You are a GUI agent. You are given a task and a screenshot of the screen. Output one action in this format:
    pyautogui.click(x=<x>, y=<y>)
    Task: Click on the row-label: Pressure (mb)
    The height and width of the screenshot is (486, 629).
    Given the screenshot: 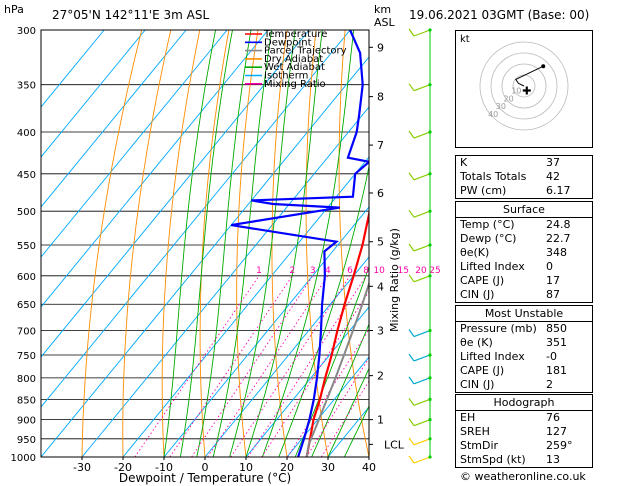 What is the action you would take?
    pyautogui.click(x=498, y=328)
    